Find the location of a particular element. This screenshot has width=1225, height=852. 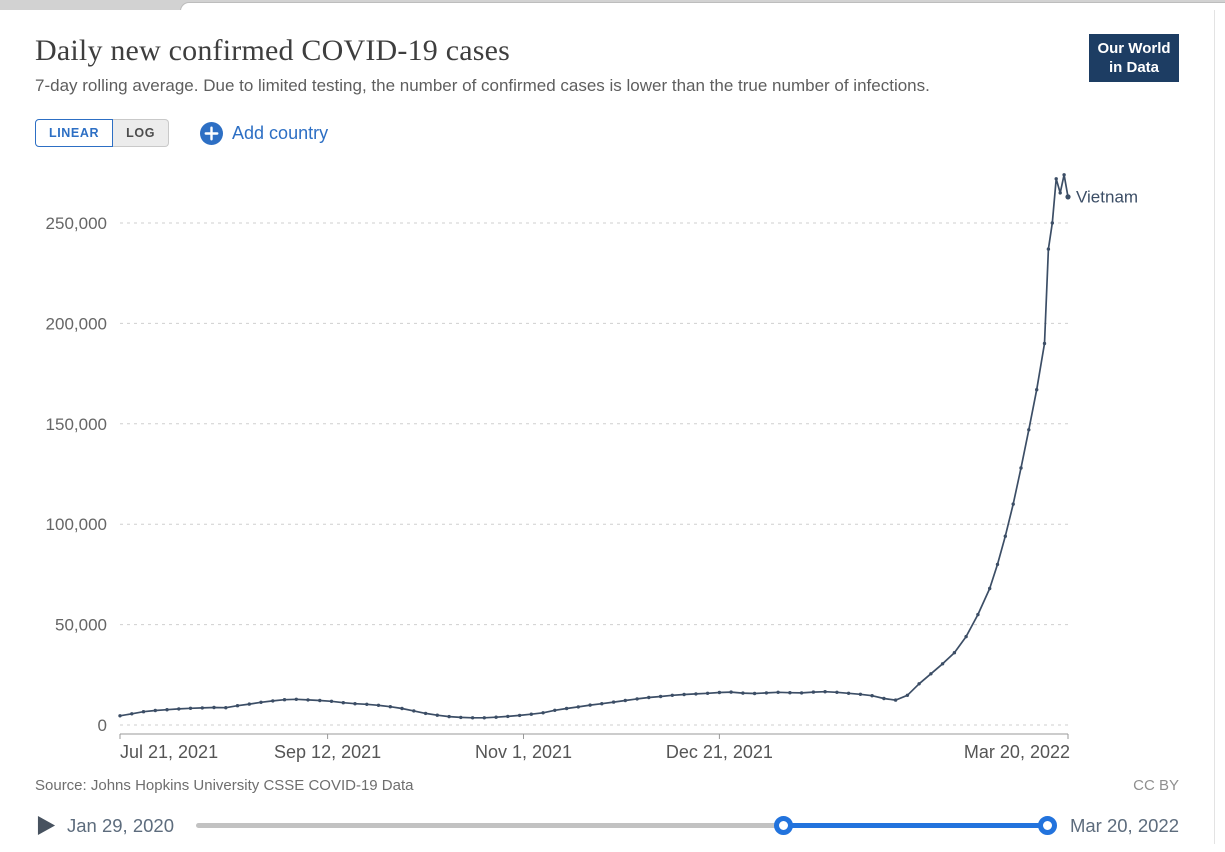

log-scale-button: LOG is located at coordinates (141, 133).